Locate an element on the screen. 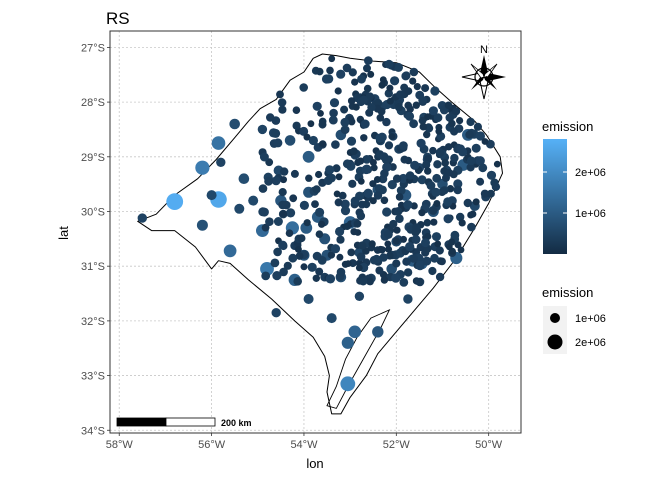  x-tick-label: 52°W is located at coordinates (397, 445).